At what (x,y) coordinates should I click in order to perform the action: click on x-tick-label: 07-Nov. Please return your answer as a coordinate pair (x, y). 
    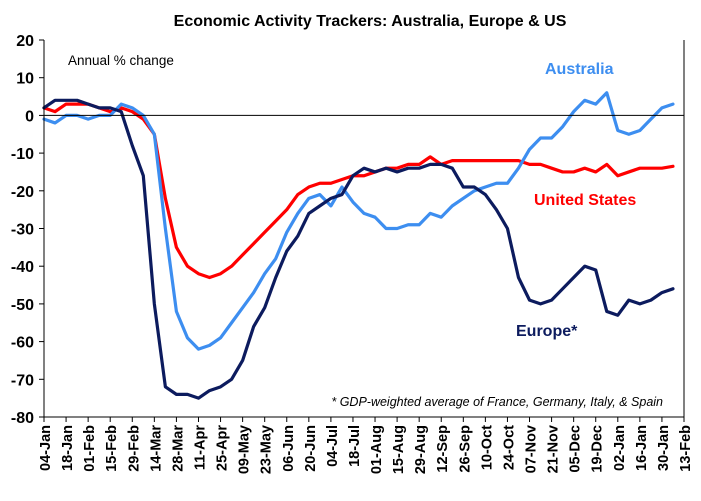
    Looking at the image, I should click on (532, 449).